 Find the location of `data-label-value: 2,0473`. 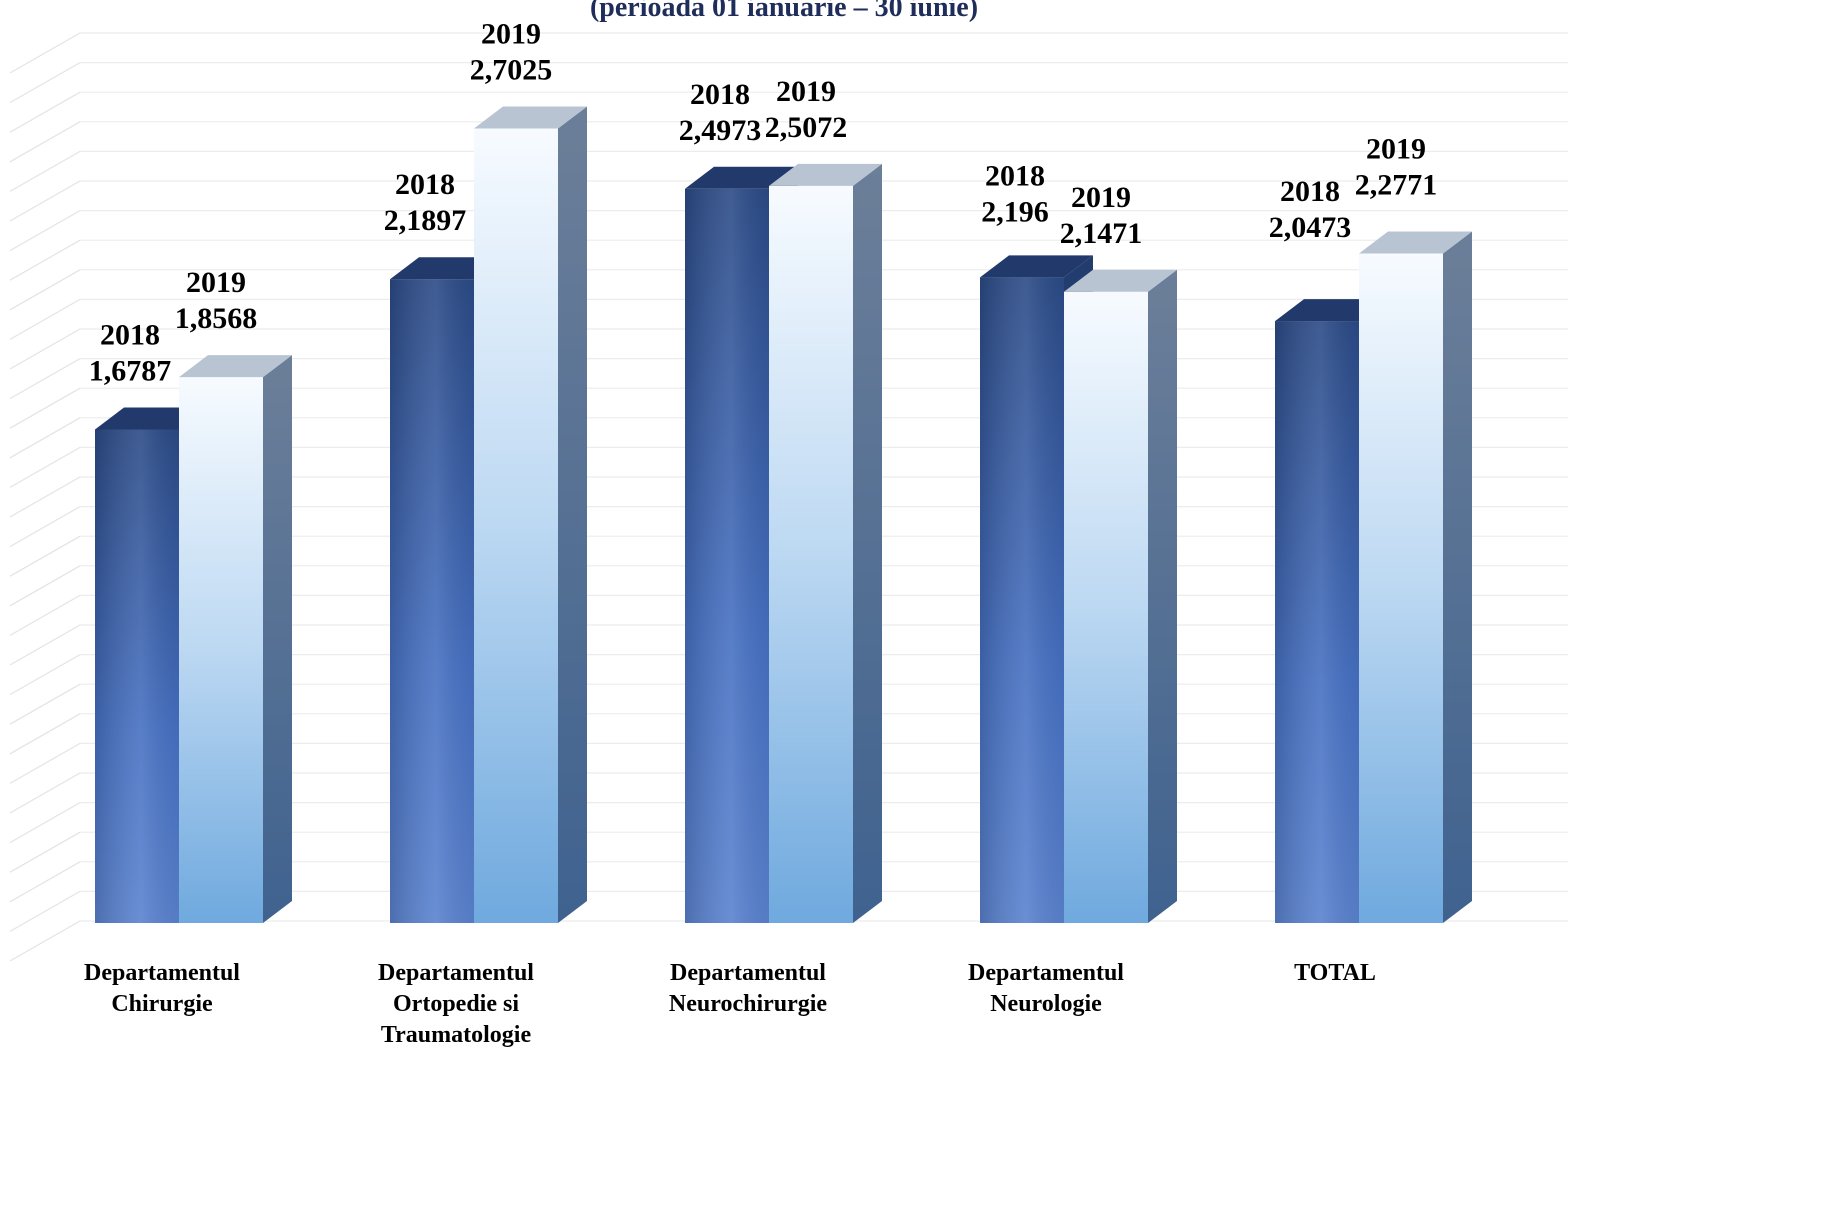

data-label-value: 2,0473 is located at coordinates (1310, 227).